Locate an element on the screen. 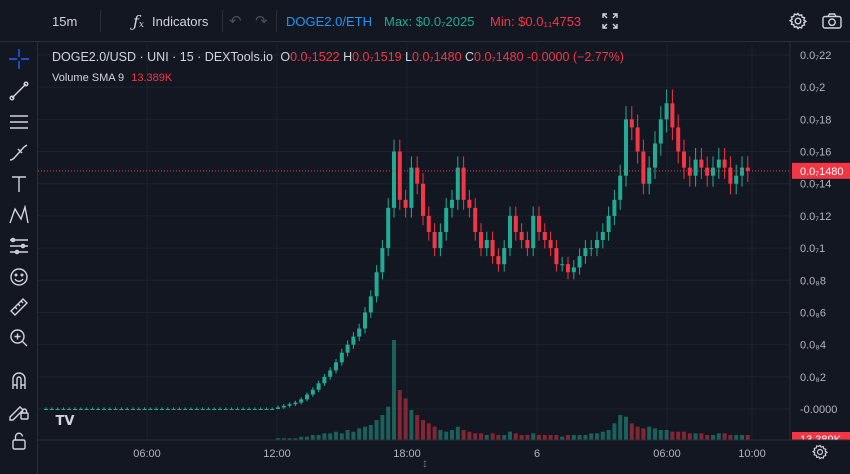  undo-button: ↶ is located at coordinates (235, 21).